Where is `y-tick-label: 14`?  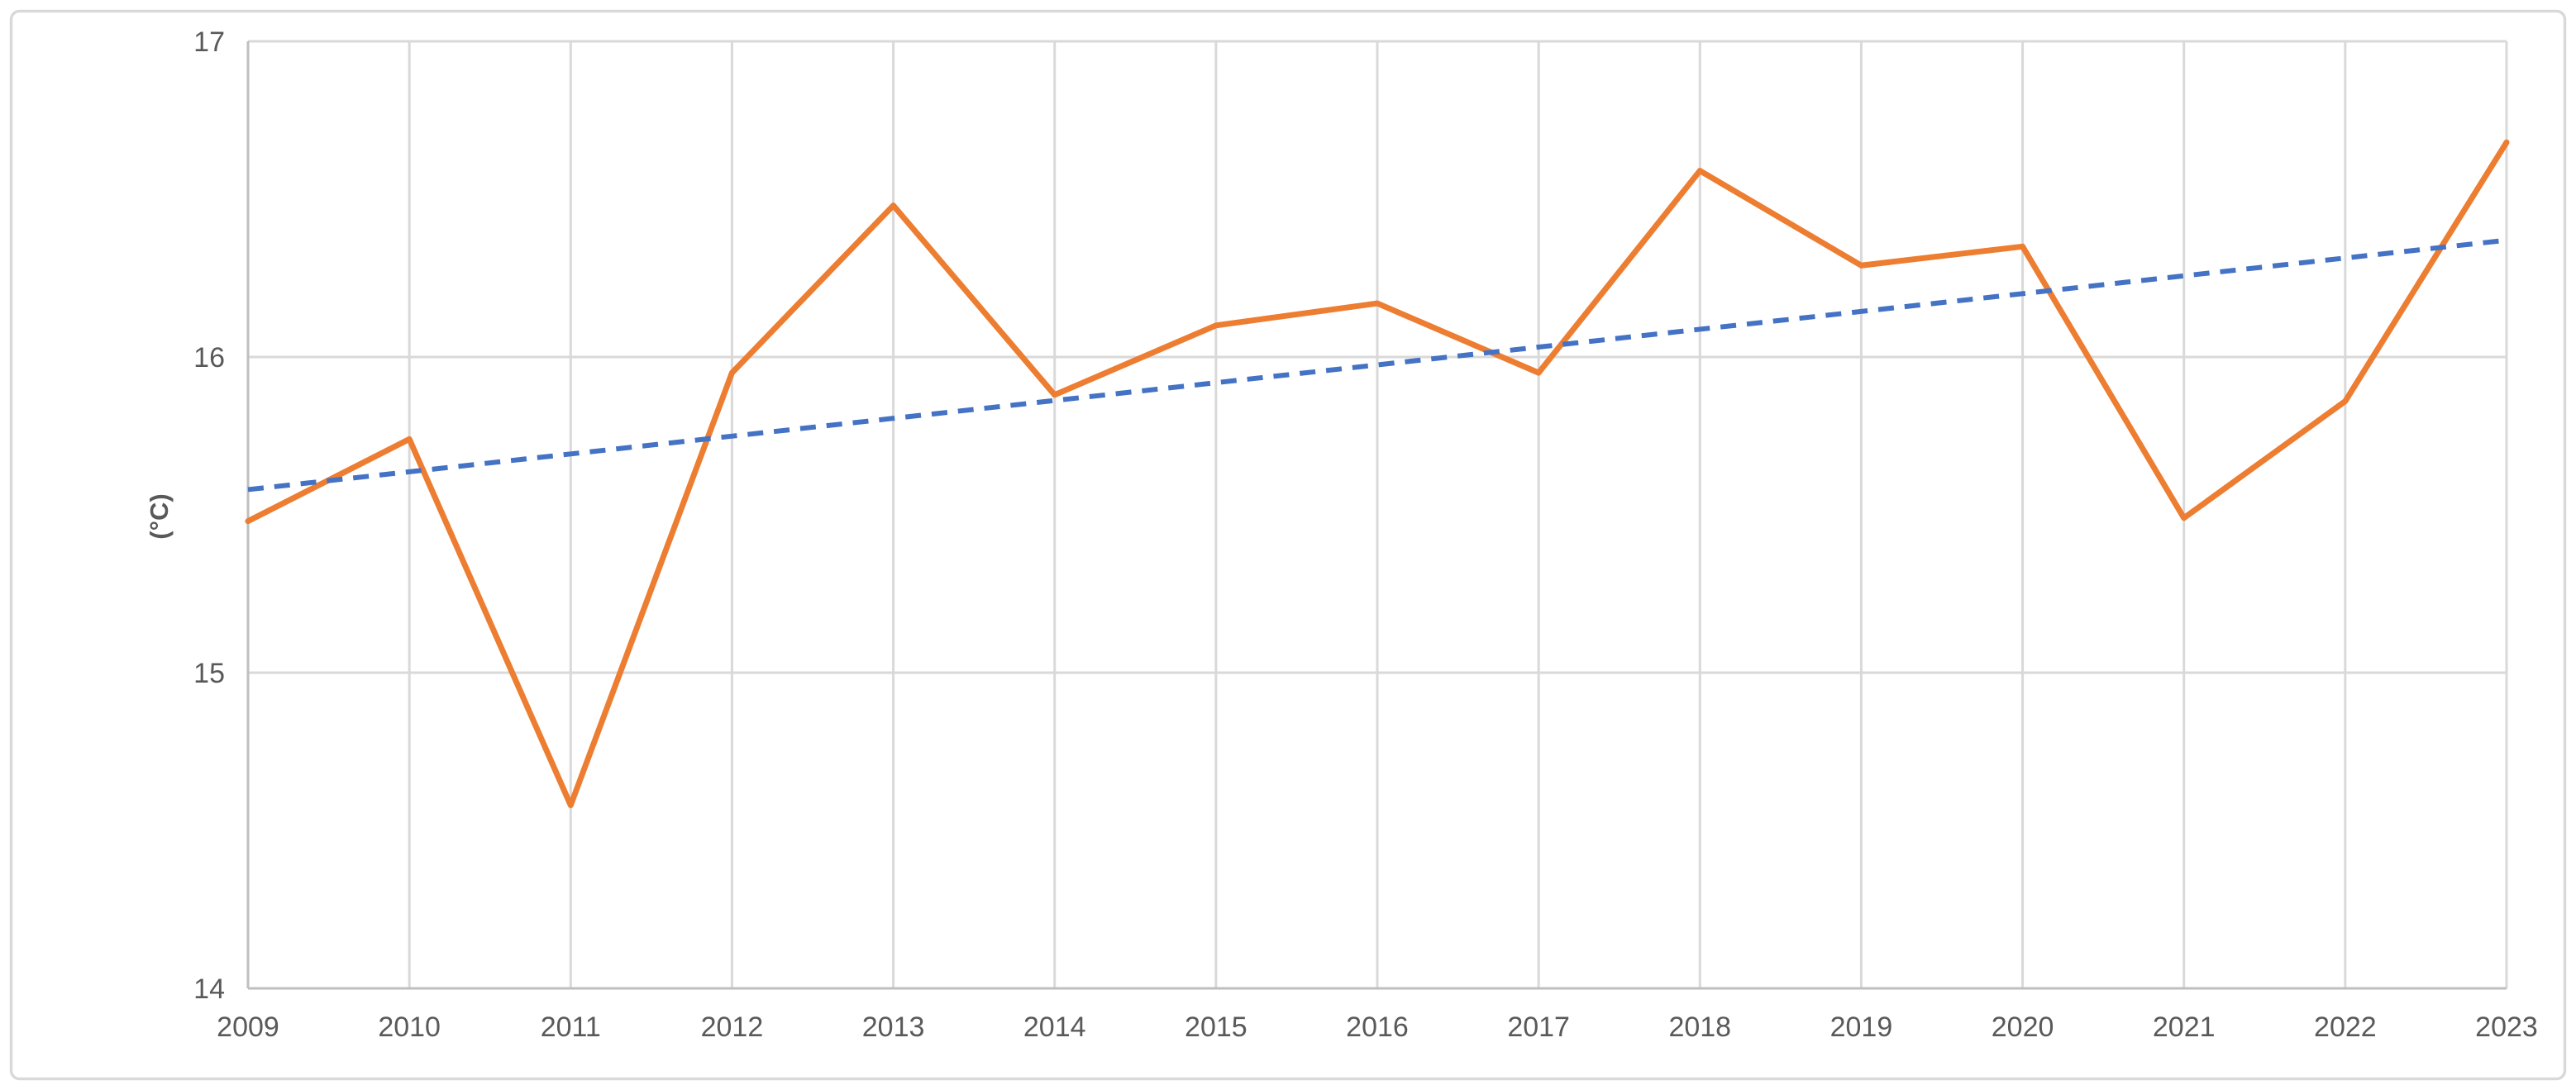 y-tick-label: 14 is located at coordinates (209, 989).